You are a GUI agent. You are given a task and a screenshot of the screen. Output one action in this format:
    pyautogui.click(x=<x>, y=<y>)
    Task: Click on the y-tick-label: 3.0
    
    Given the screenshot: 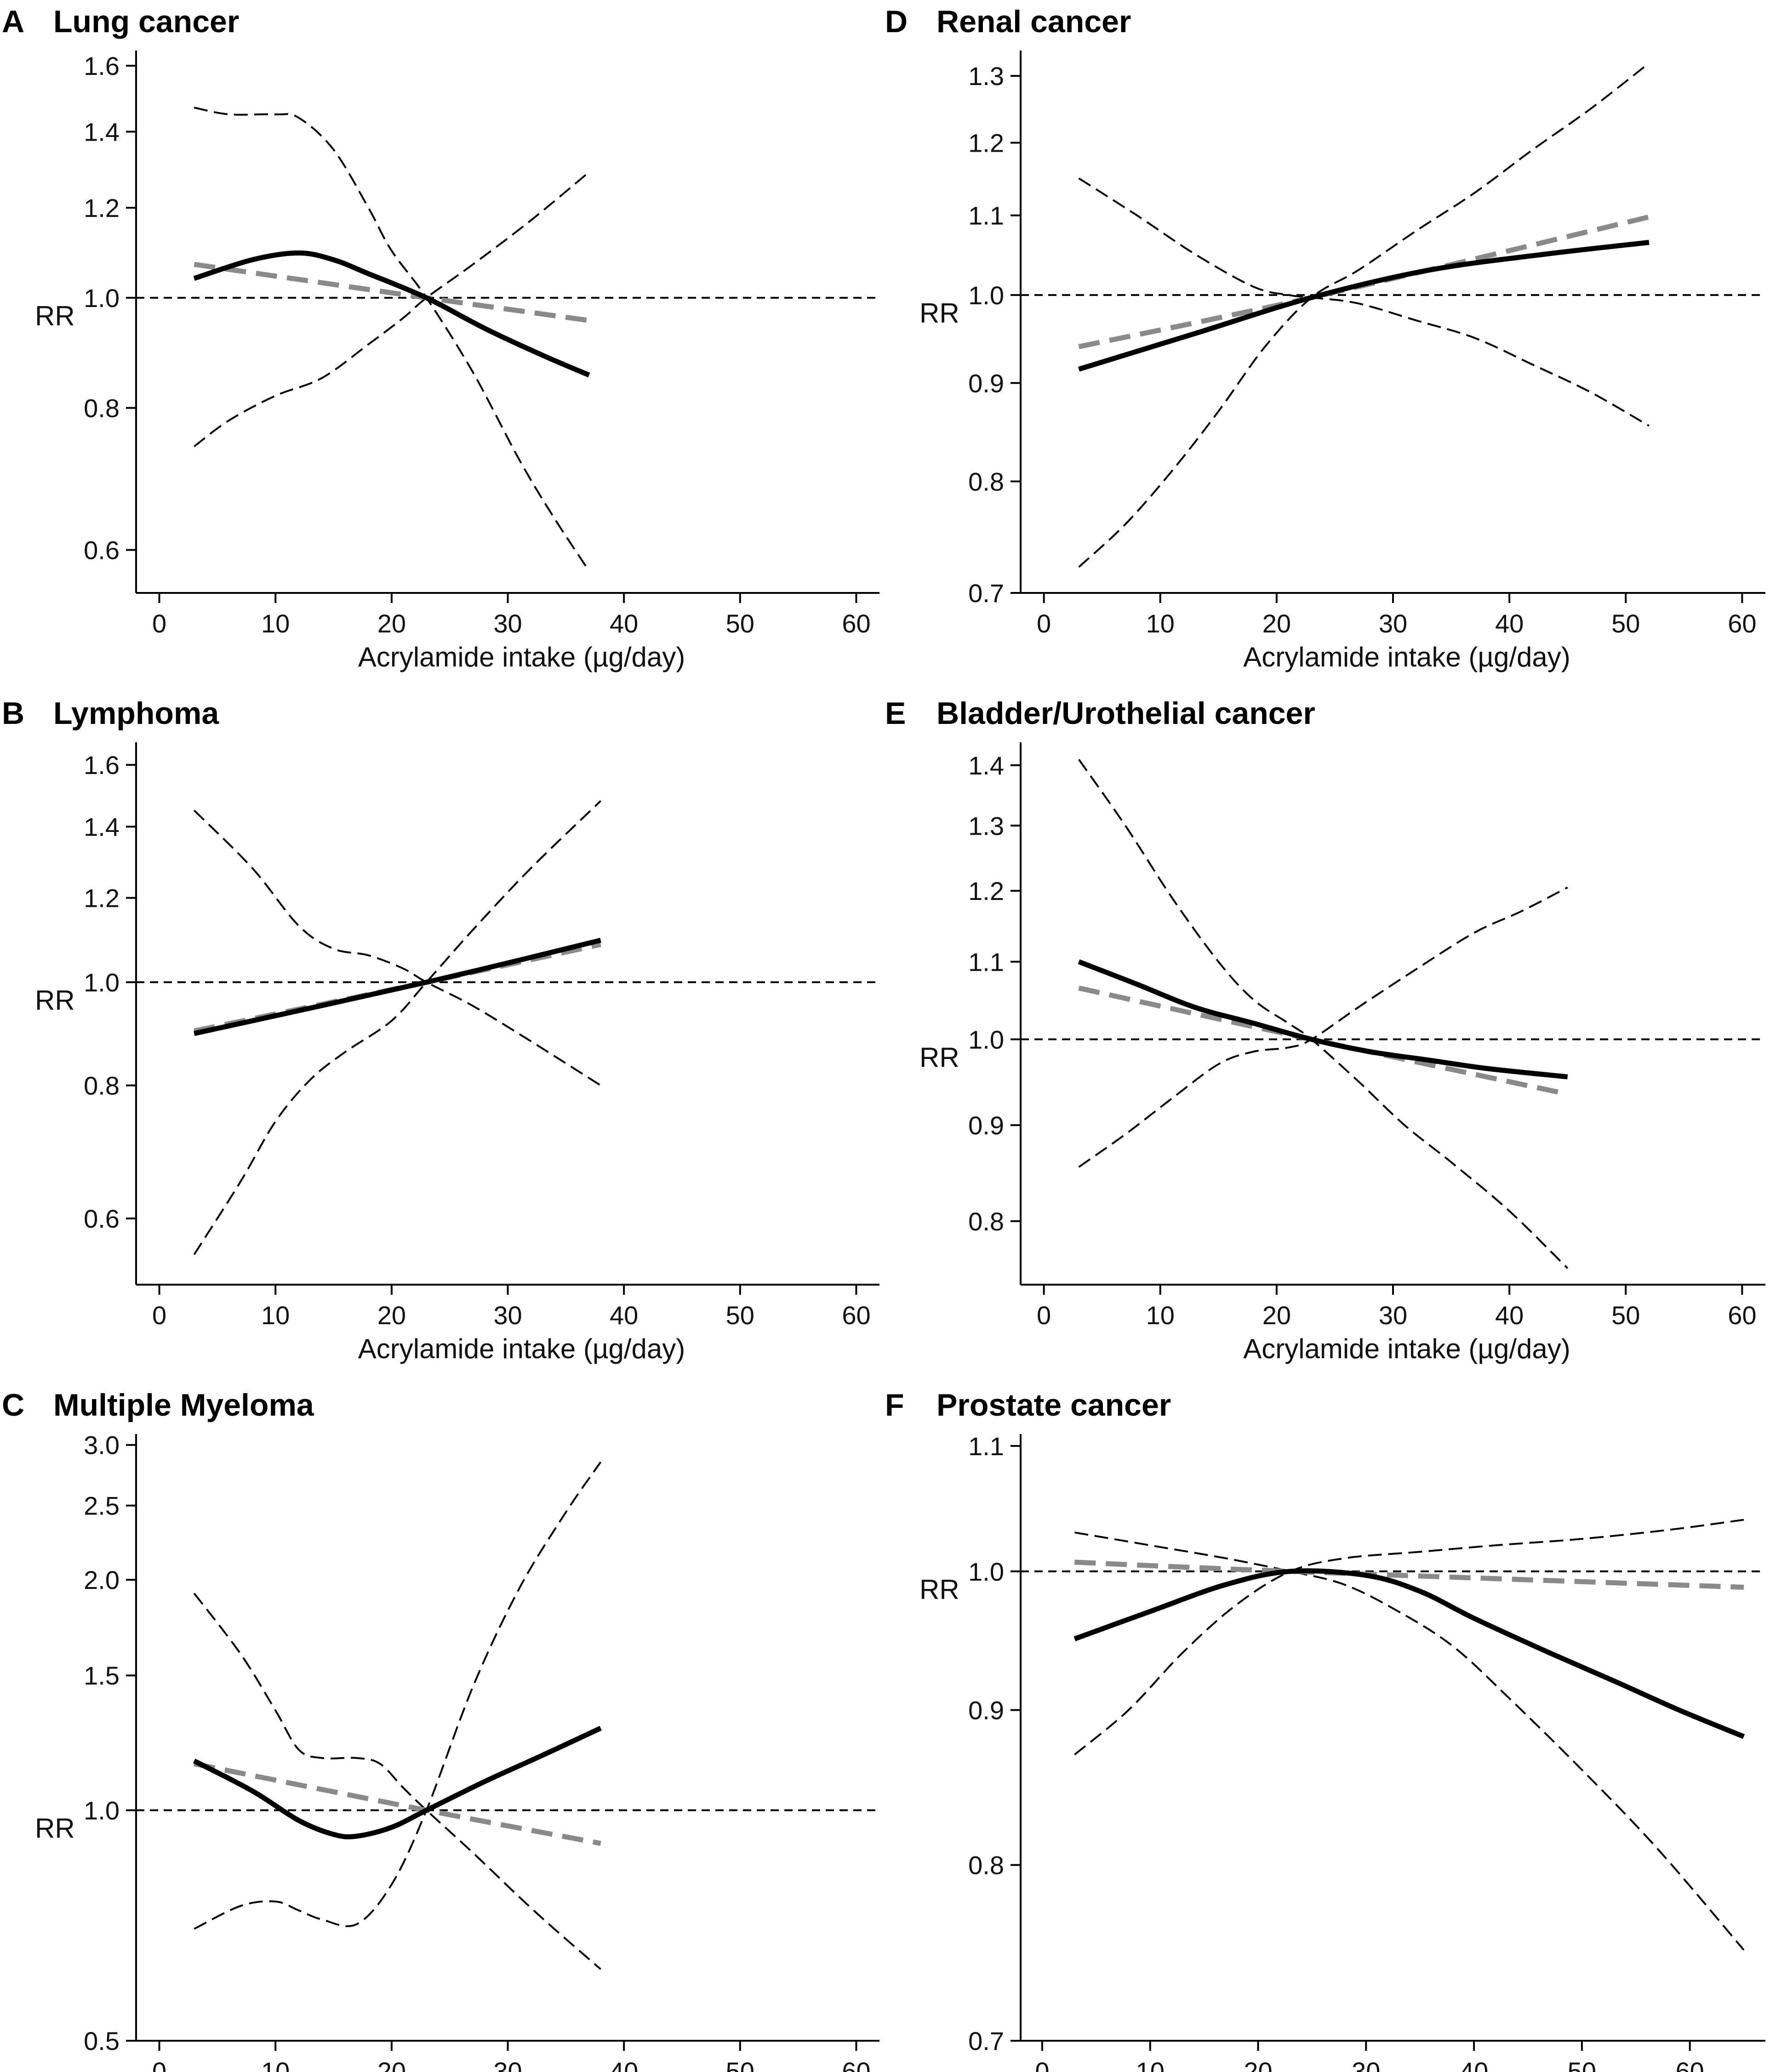 What is the action you would take?
    pyautogui.click(x=102, y=1446)
    